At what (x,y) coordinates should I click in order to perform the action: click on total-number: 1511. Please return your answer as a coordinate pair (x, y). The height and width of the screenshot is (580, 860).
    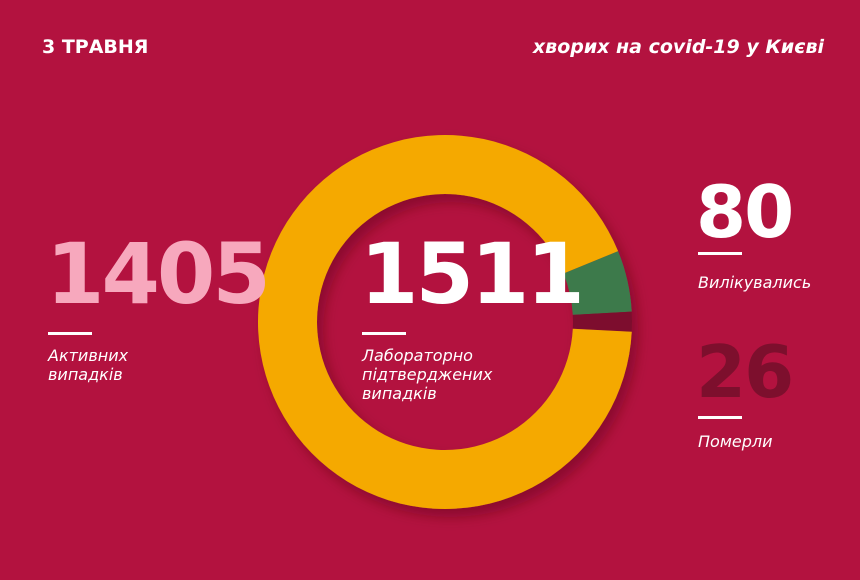
    Looking at the image, I should click on (472, 274).